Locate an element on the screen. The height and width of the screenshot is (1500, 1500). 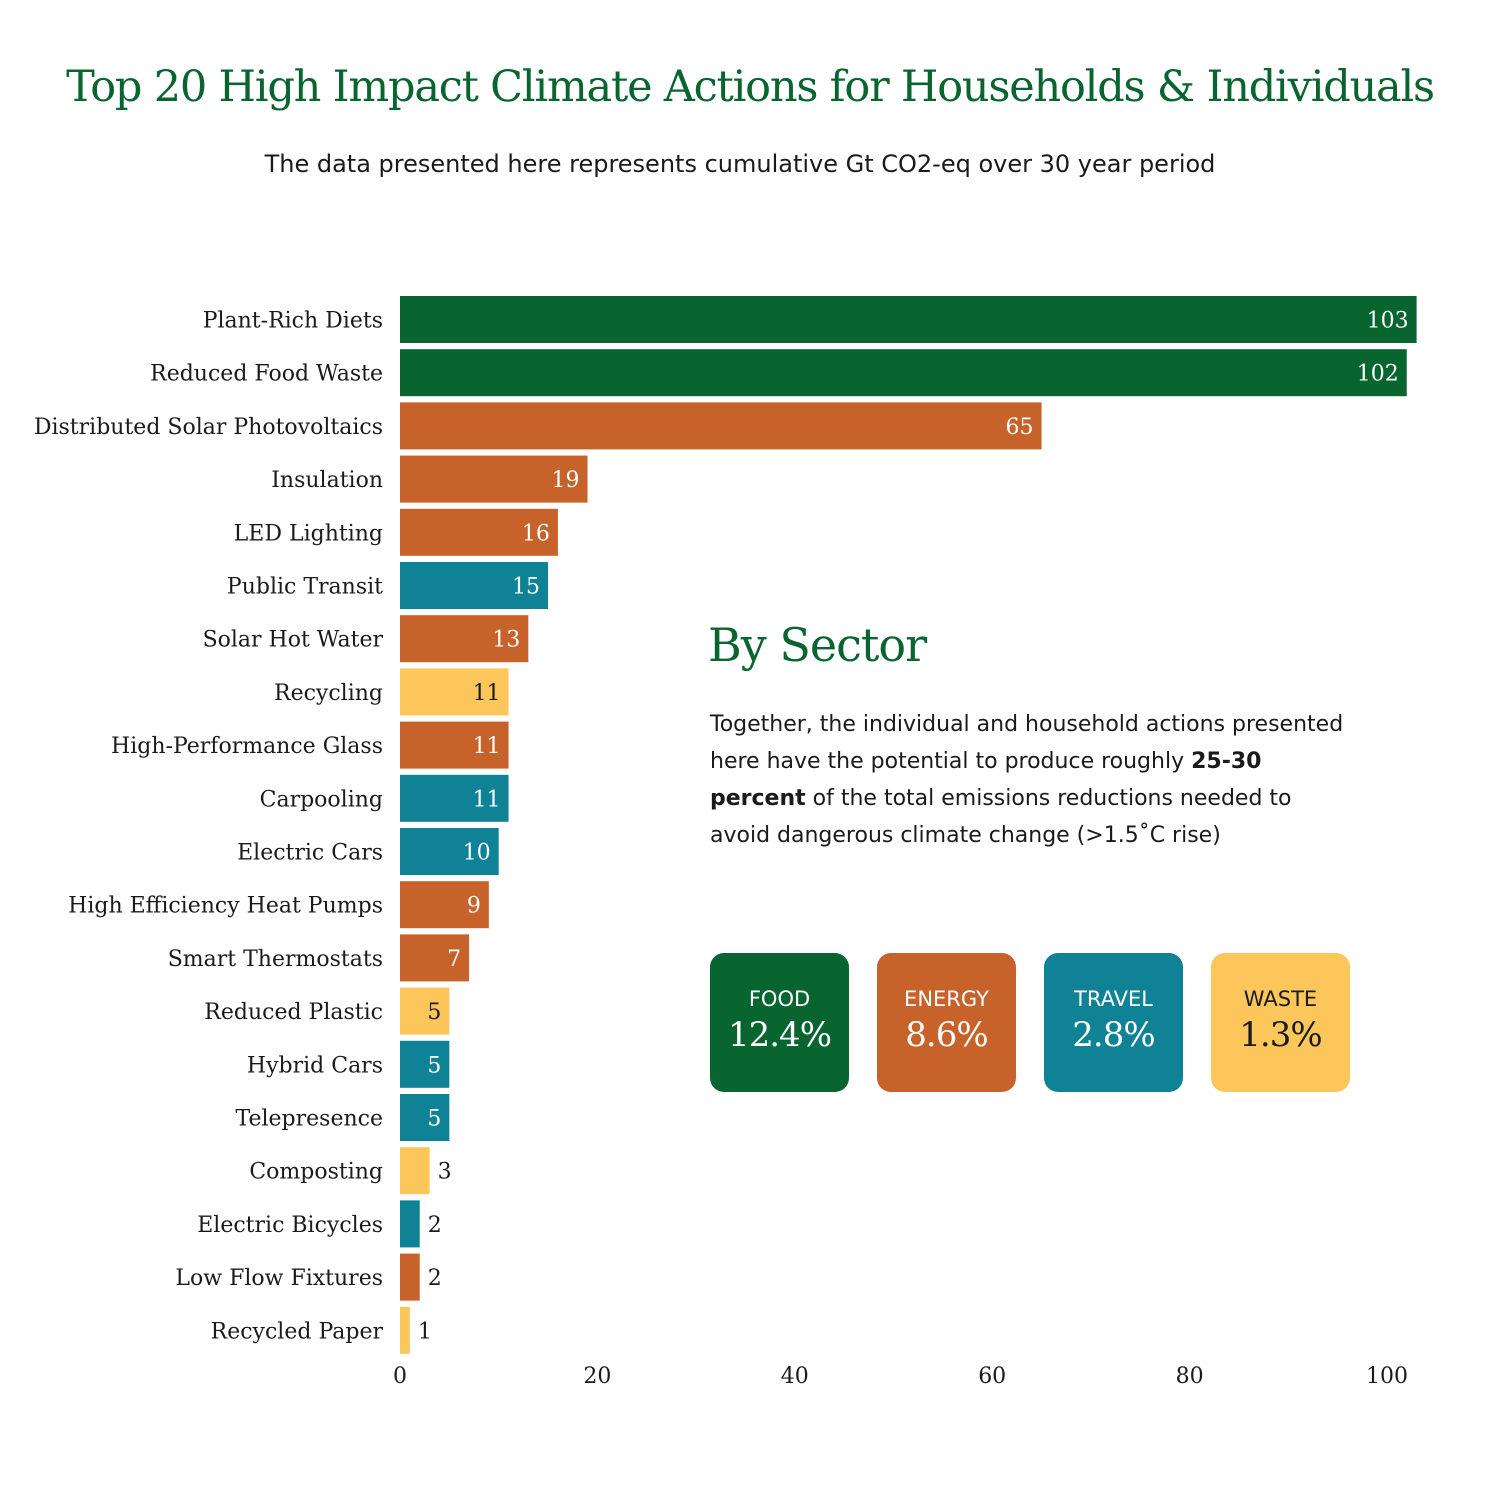
category-label: Electric Bicycles is located at coordinates (290, 1225).